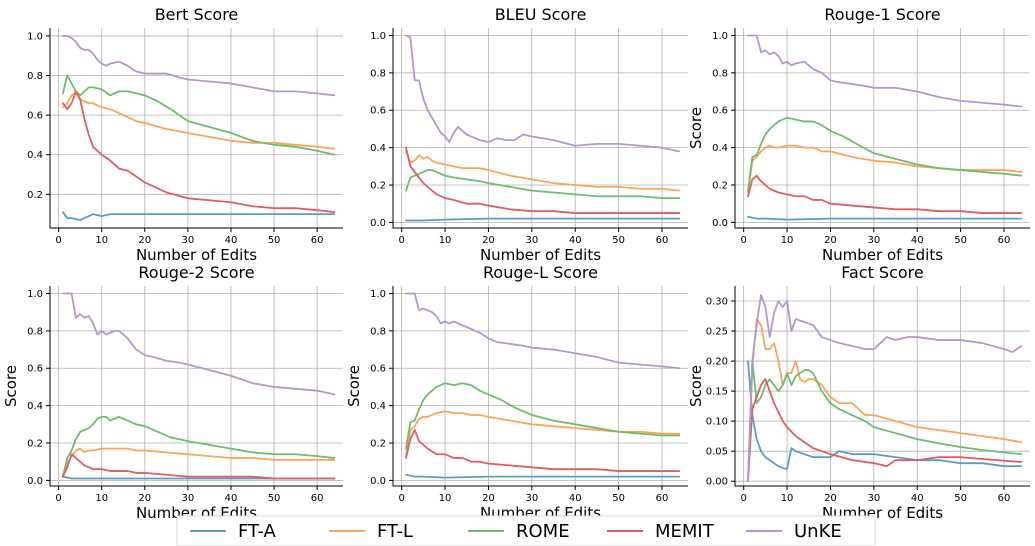 This screenshot has width=1035, height=546. Describe the element at coordinates (717, 452) in the screenshot. I see `y-tick-label: 0.05` at that location.